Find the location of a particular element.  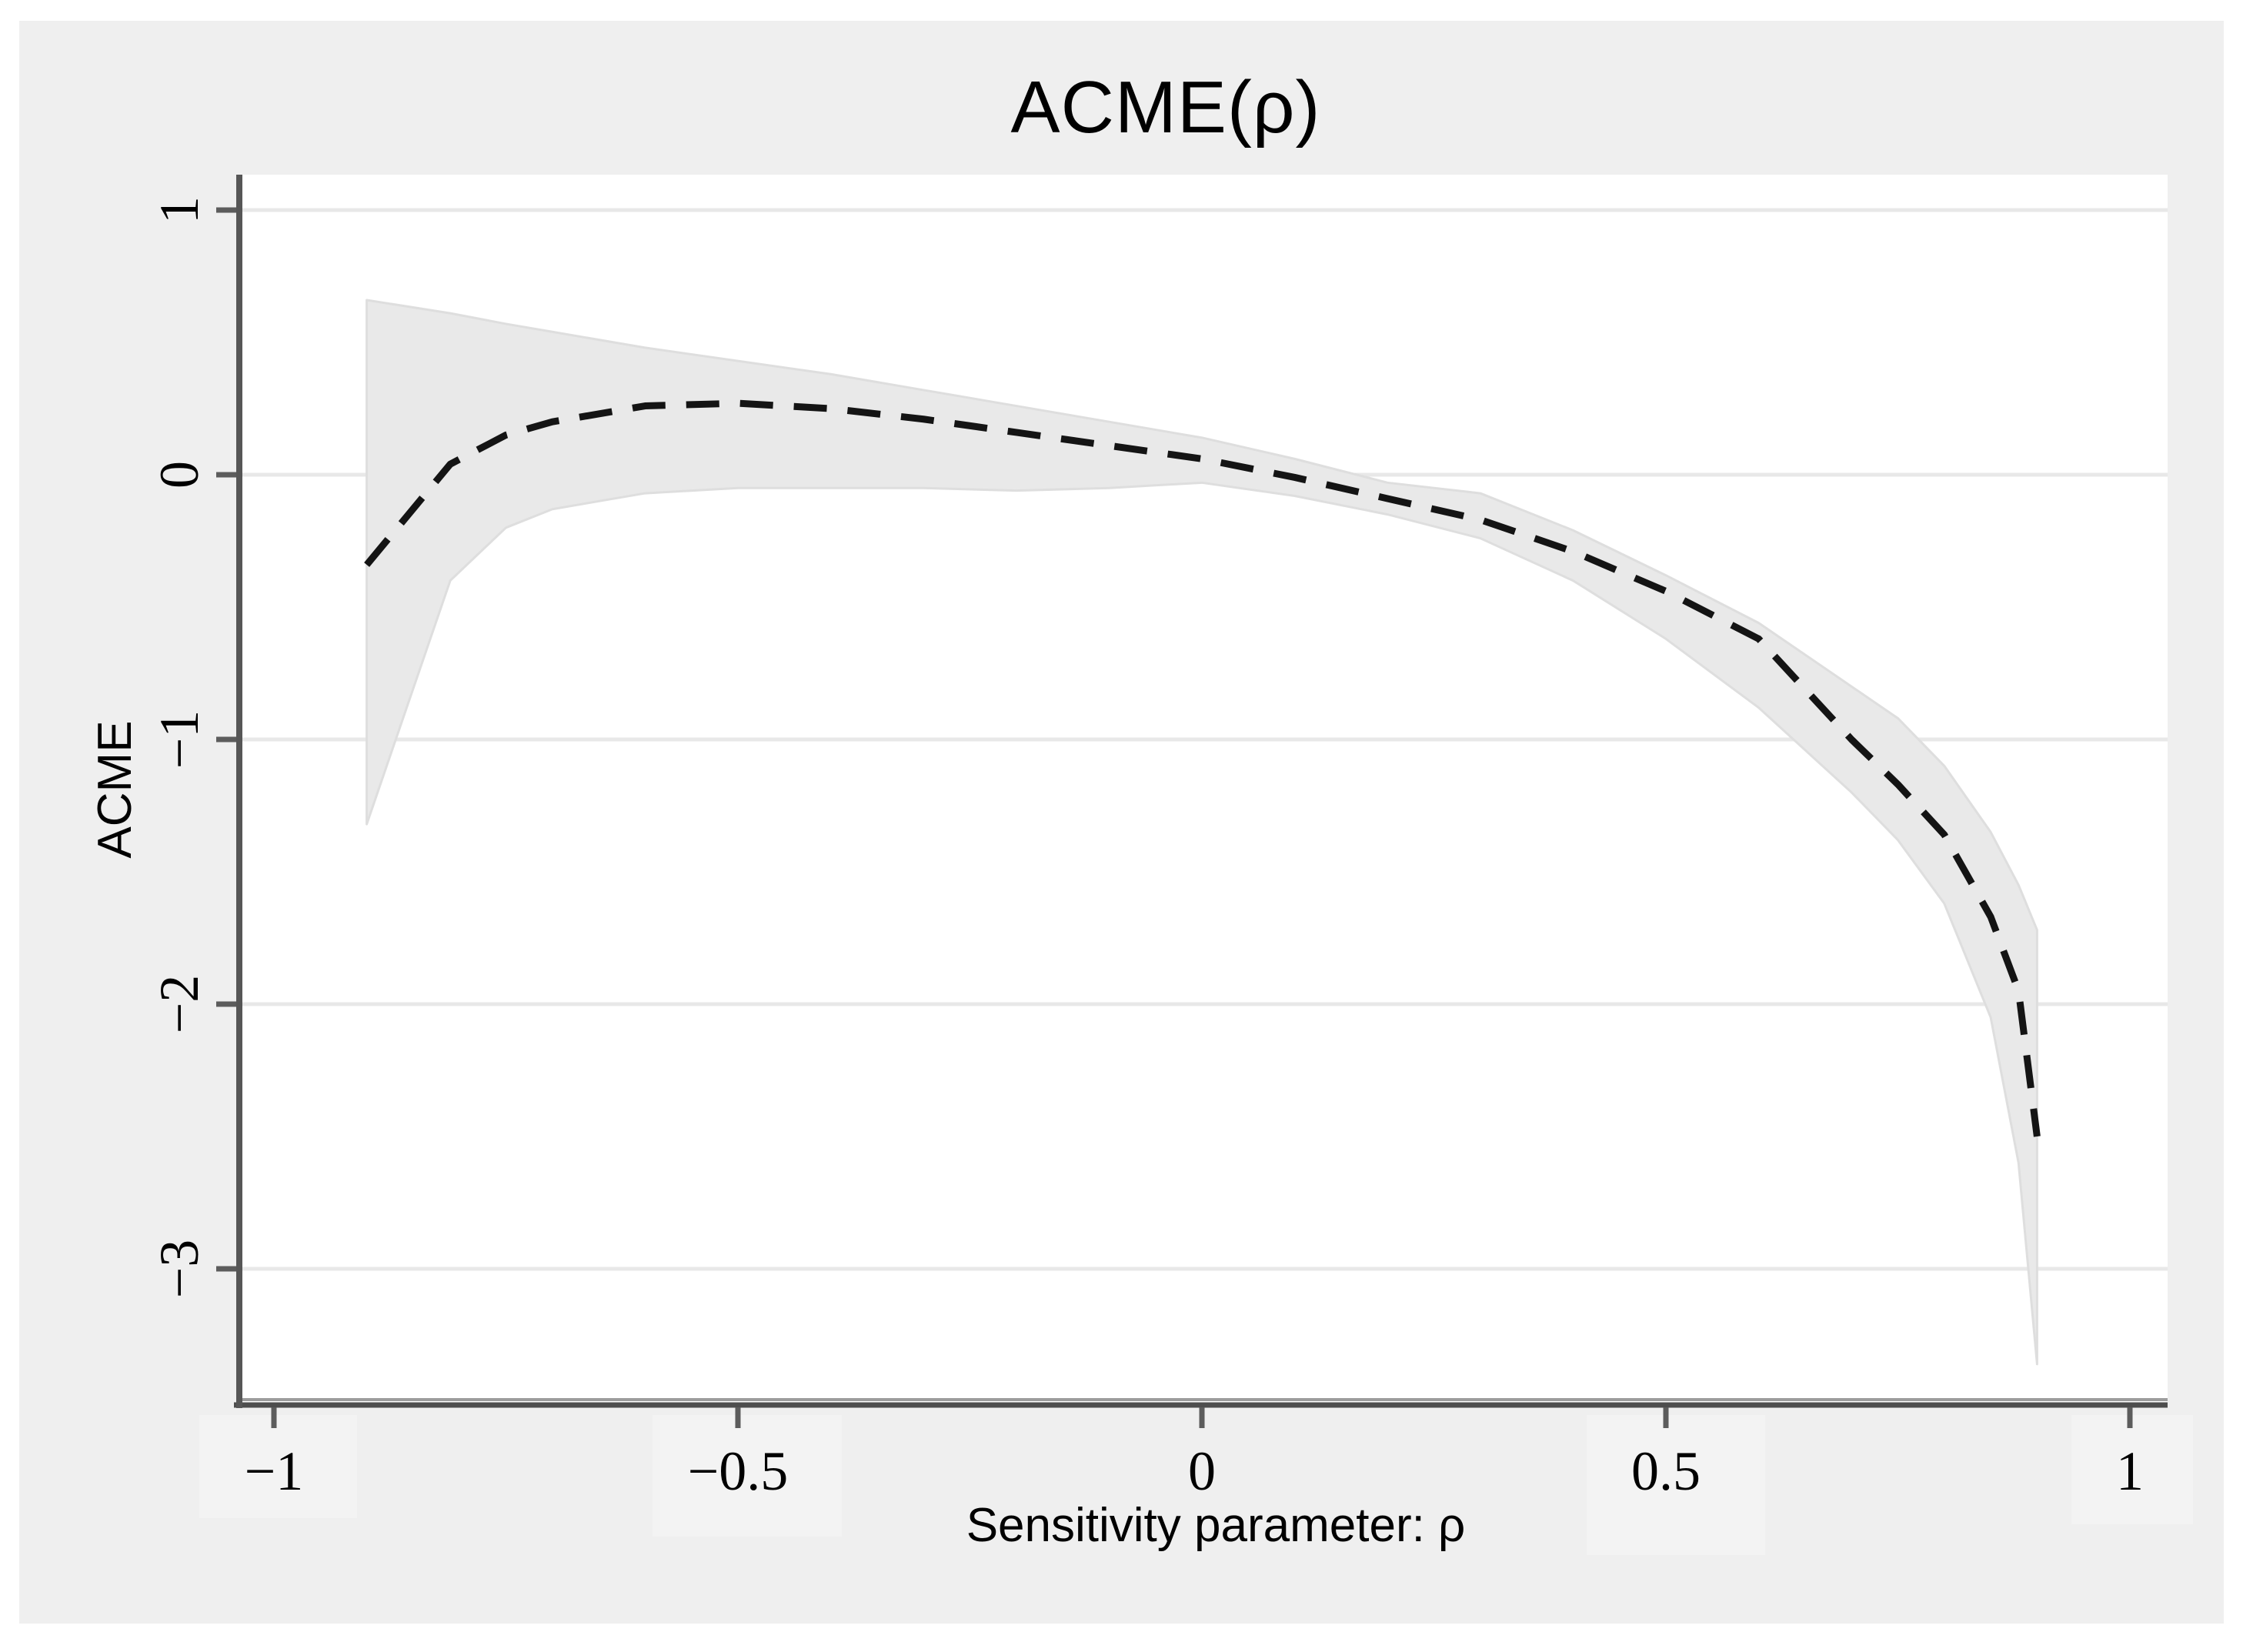

y-tick-label: 1 is located at coordinates (179, 210).